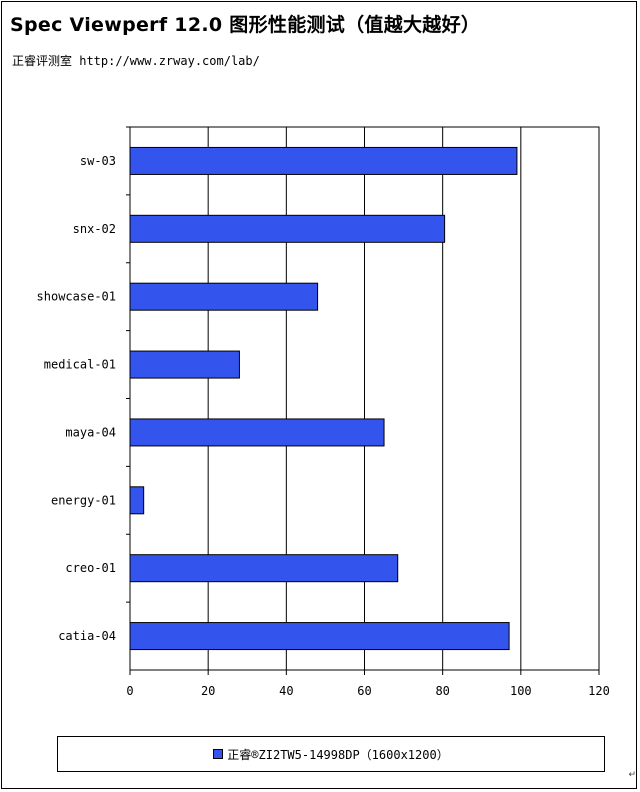 The width and height of the screenshot is (640, 792). I want to click on x-tick-label: 60, so click(364, 691).